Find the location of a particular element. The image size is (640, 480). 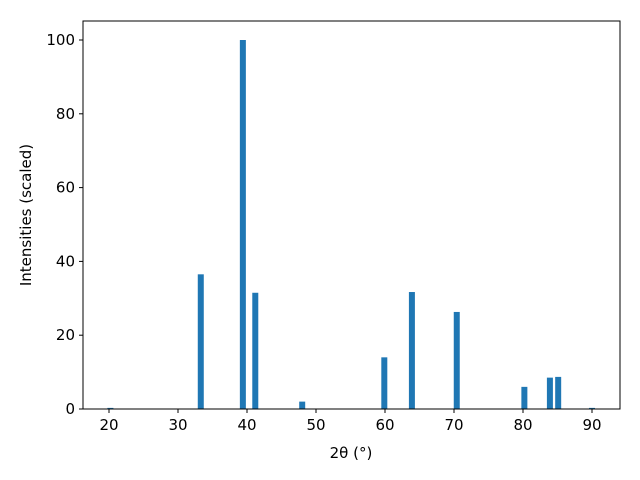

y-tick-label: 60 is located at coordinates (65, 188).